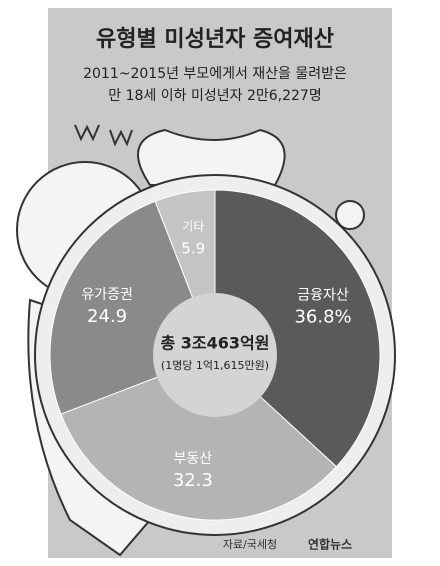 The width and height of the screenshot is (440, 566). Describe the element at coordinates (250, 544) in the screenshot. I see `source: 자료/국세청` at that location.